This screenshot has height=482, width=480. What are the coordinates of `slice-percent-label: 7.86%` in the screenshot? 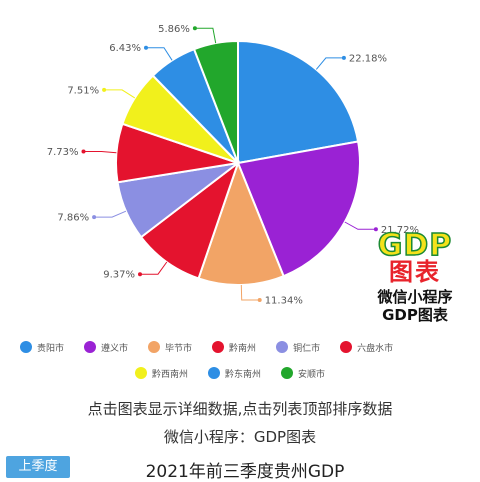 It's located at (73, 218).